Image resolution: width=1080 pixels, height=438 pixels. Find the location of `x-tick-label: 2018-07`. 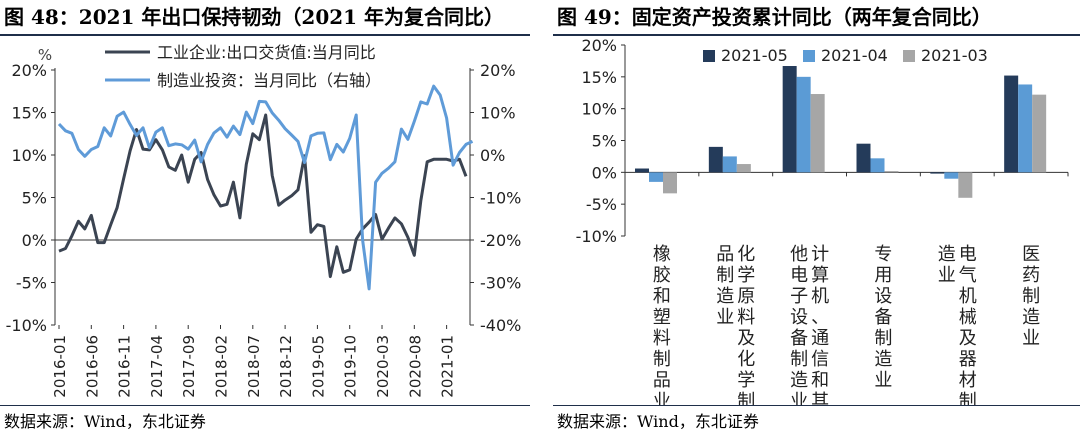

x-tick-label: 2018-07 is located at coordinates (254, 366).